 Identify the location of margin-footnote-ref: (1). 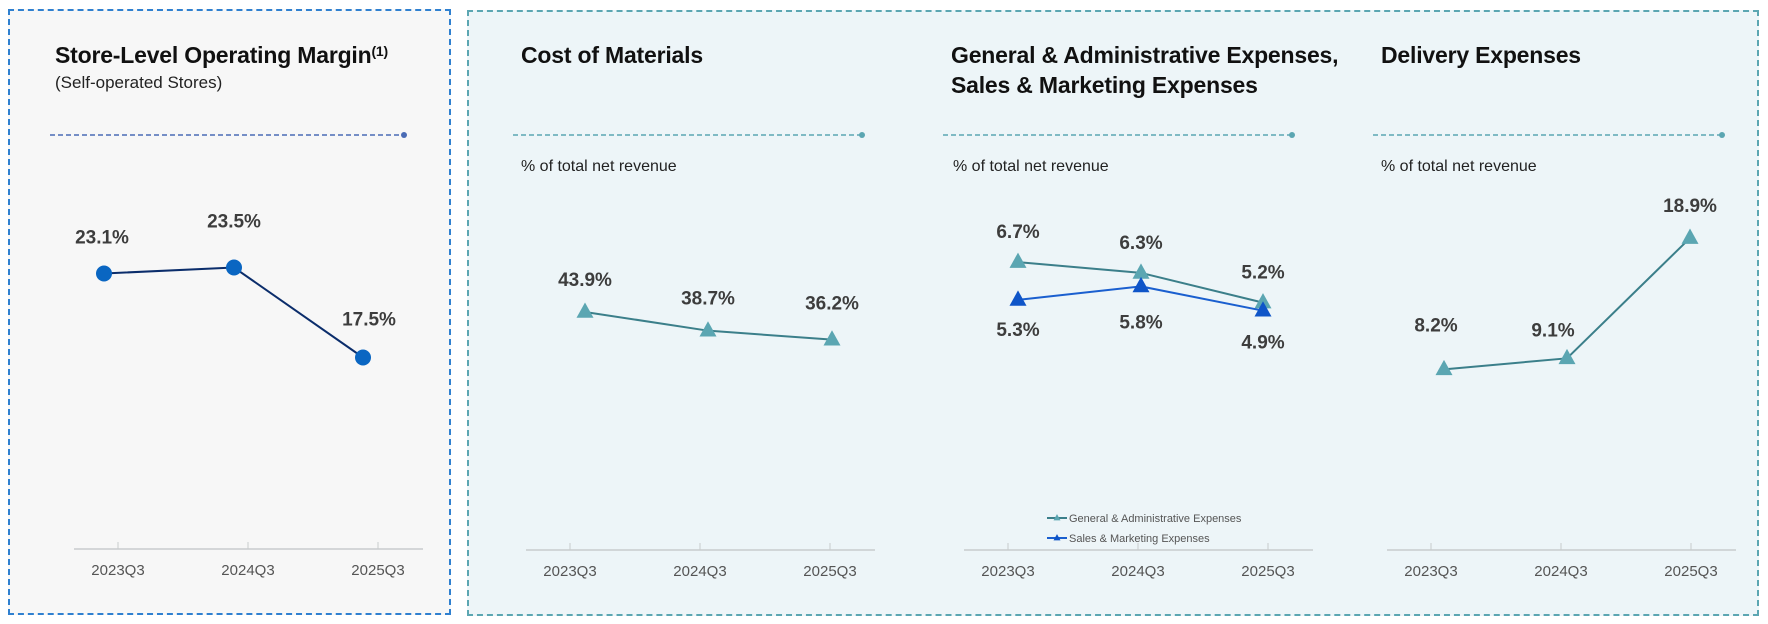
(379, 51).